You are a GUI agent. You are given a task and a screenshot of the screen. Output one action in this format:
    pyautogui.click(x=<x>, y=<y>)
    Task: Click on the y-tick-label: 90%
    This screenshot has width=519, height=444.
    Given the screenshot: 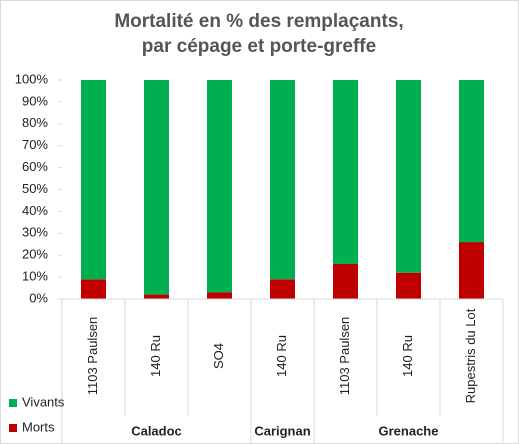 What is the action you would take?
    pyautogui.click(x=35, y=100)
    